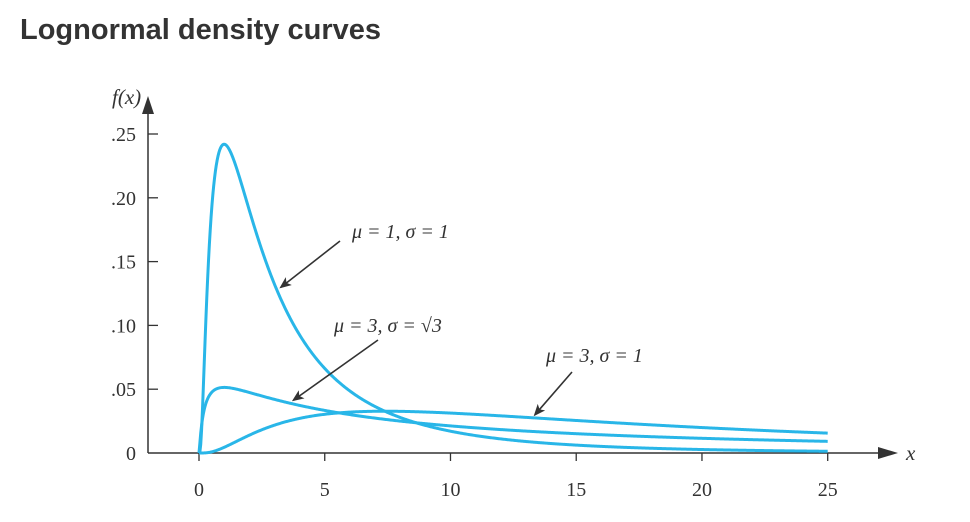 This screenshot has height=522, width=970. What do you see at coordinates (123, 135) in the screenshot?
I see `y-tick-label: .25` at bounding box center [123, 135].